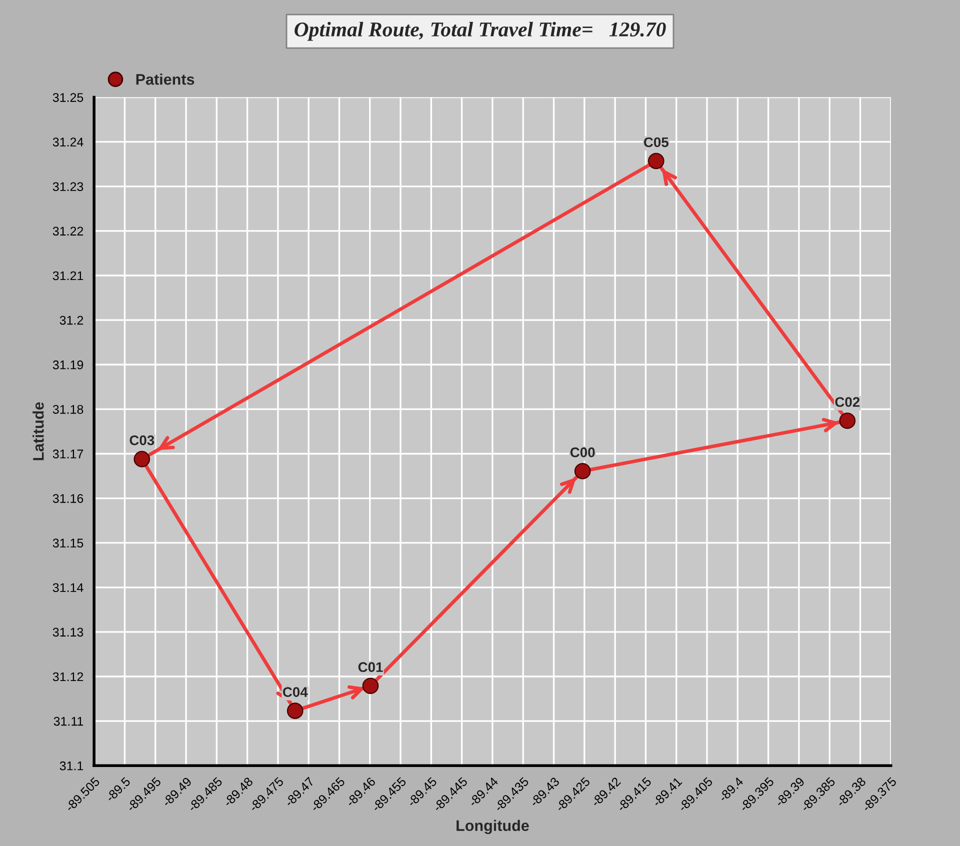  Describe the element at coordinates (656, 142) in the screenshot. I see `annotation: C05` at that location.